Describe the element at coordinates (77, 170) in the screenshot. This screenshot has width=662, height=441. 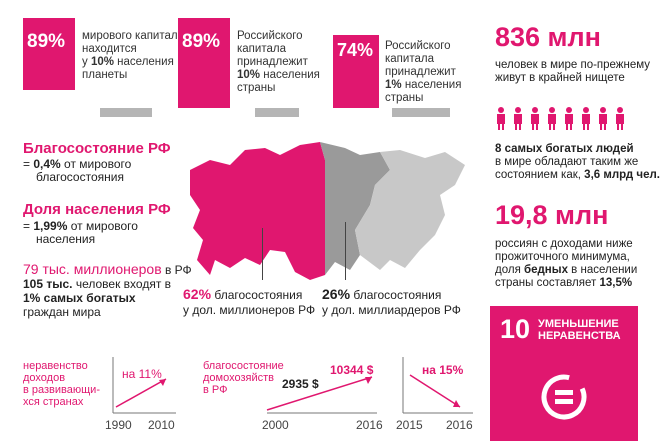
I see `wealth-rf-value: = 0,4% от мирового благосостояния` at that location.